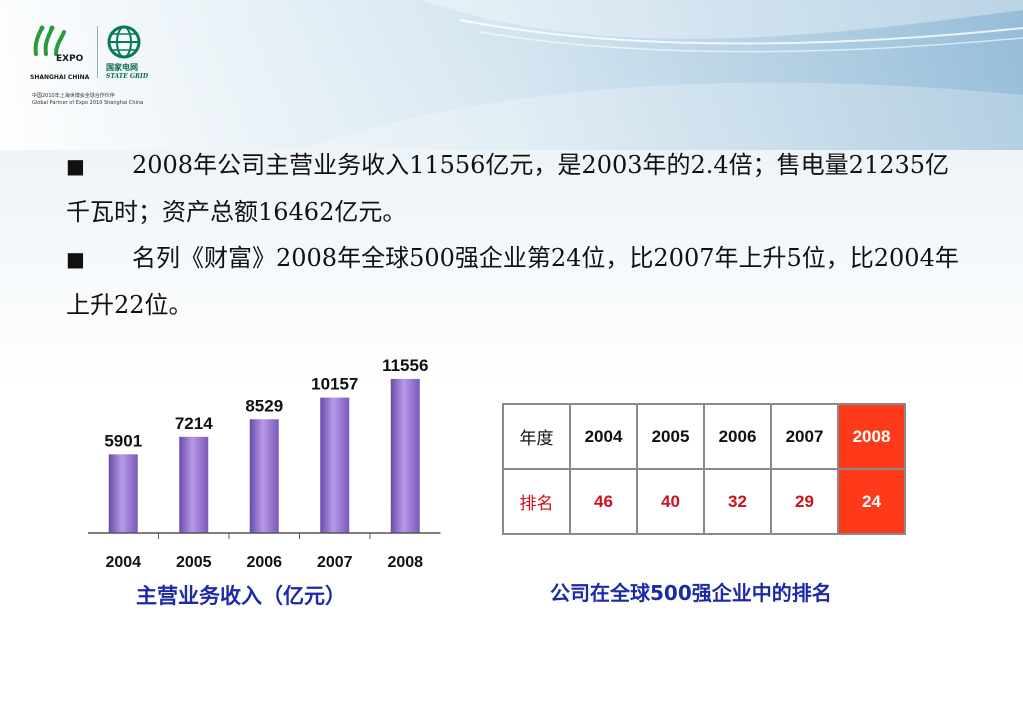 Image resolution: width=1023 pixels, height=708 pixels. I want to click on expo-word: EXPO, so click(70, 59).